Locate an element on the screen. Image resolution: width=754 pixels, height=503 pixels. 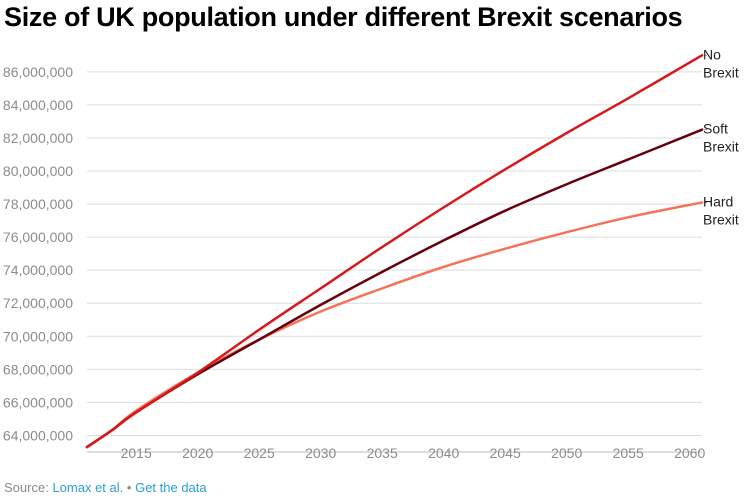
x-tick-label: 2040 is located at coordinates (443, 453).